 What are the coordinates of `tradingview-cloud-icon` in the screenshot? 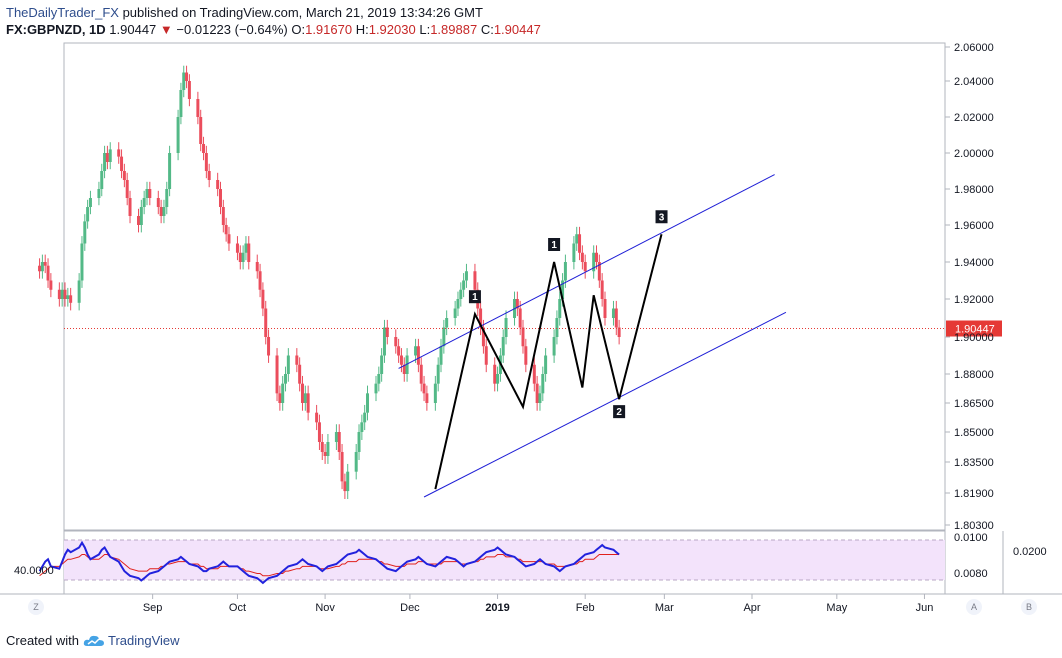 It's located at (93, 640).